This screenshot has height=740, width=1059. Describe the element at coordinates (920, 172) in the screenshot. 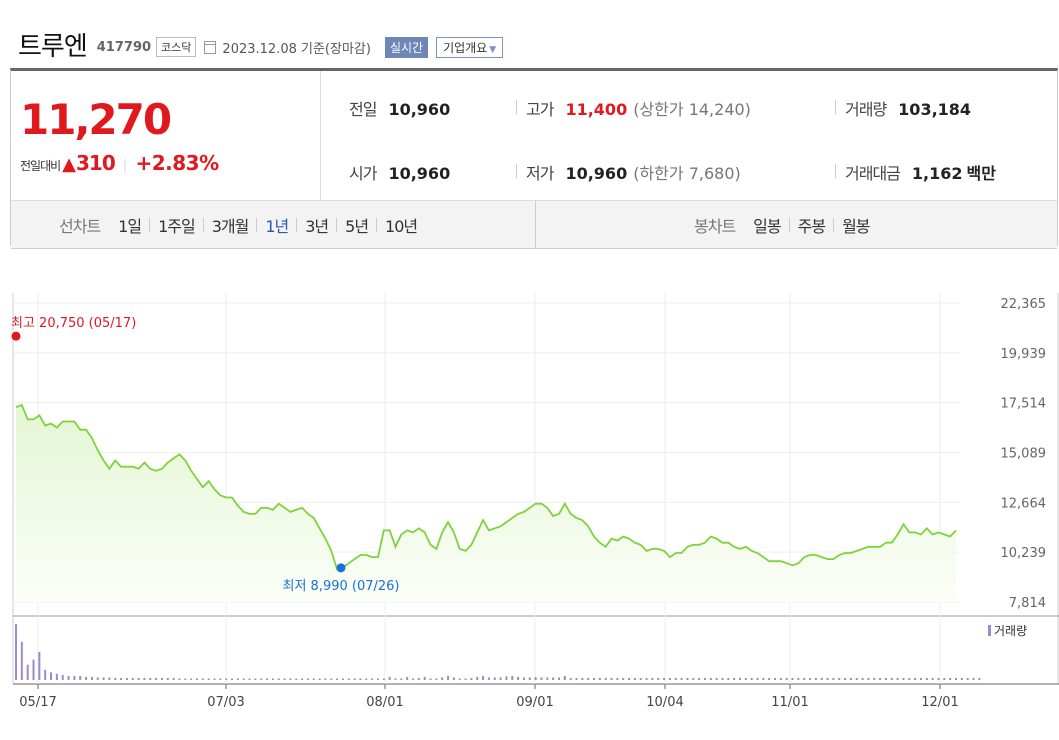

I see `stat-amount: 거래대금 1,162 백만` at that location.